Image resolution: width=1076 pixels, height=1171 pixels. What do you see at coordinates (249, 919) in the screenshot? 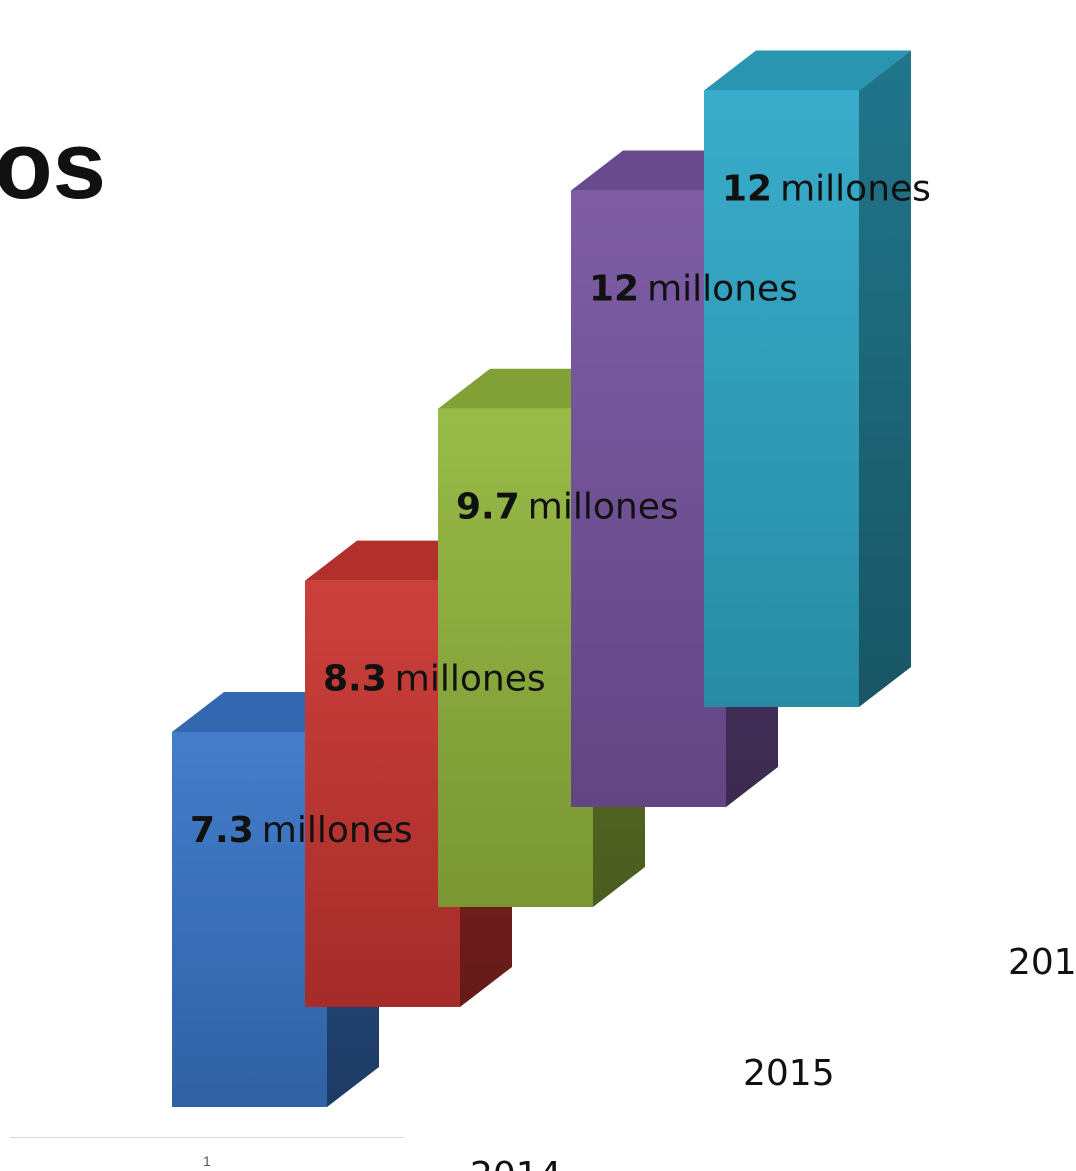
I see `bar-front-2014` at bounding box center [249, 919].